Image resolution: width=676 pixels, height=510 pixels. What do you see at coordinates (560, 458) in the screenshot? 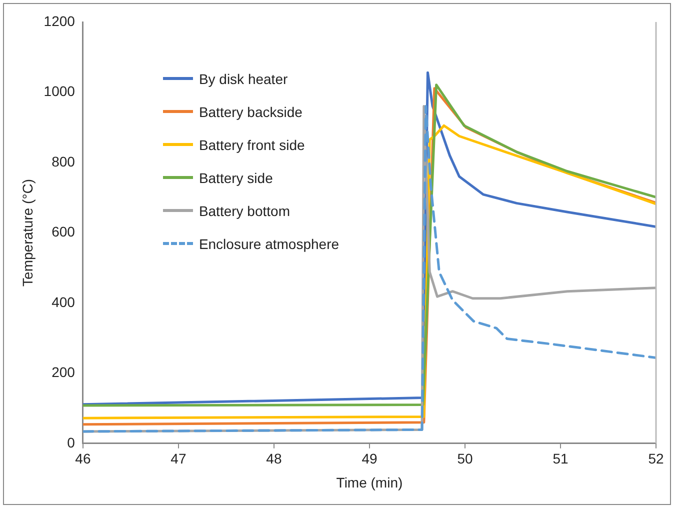
I see `x-tick-label: 51` at bounding box center [560, 458].